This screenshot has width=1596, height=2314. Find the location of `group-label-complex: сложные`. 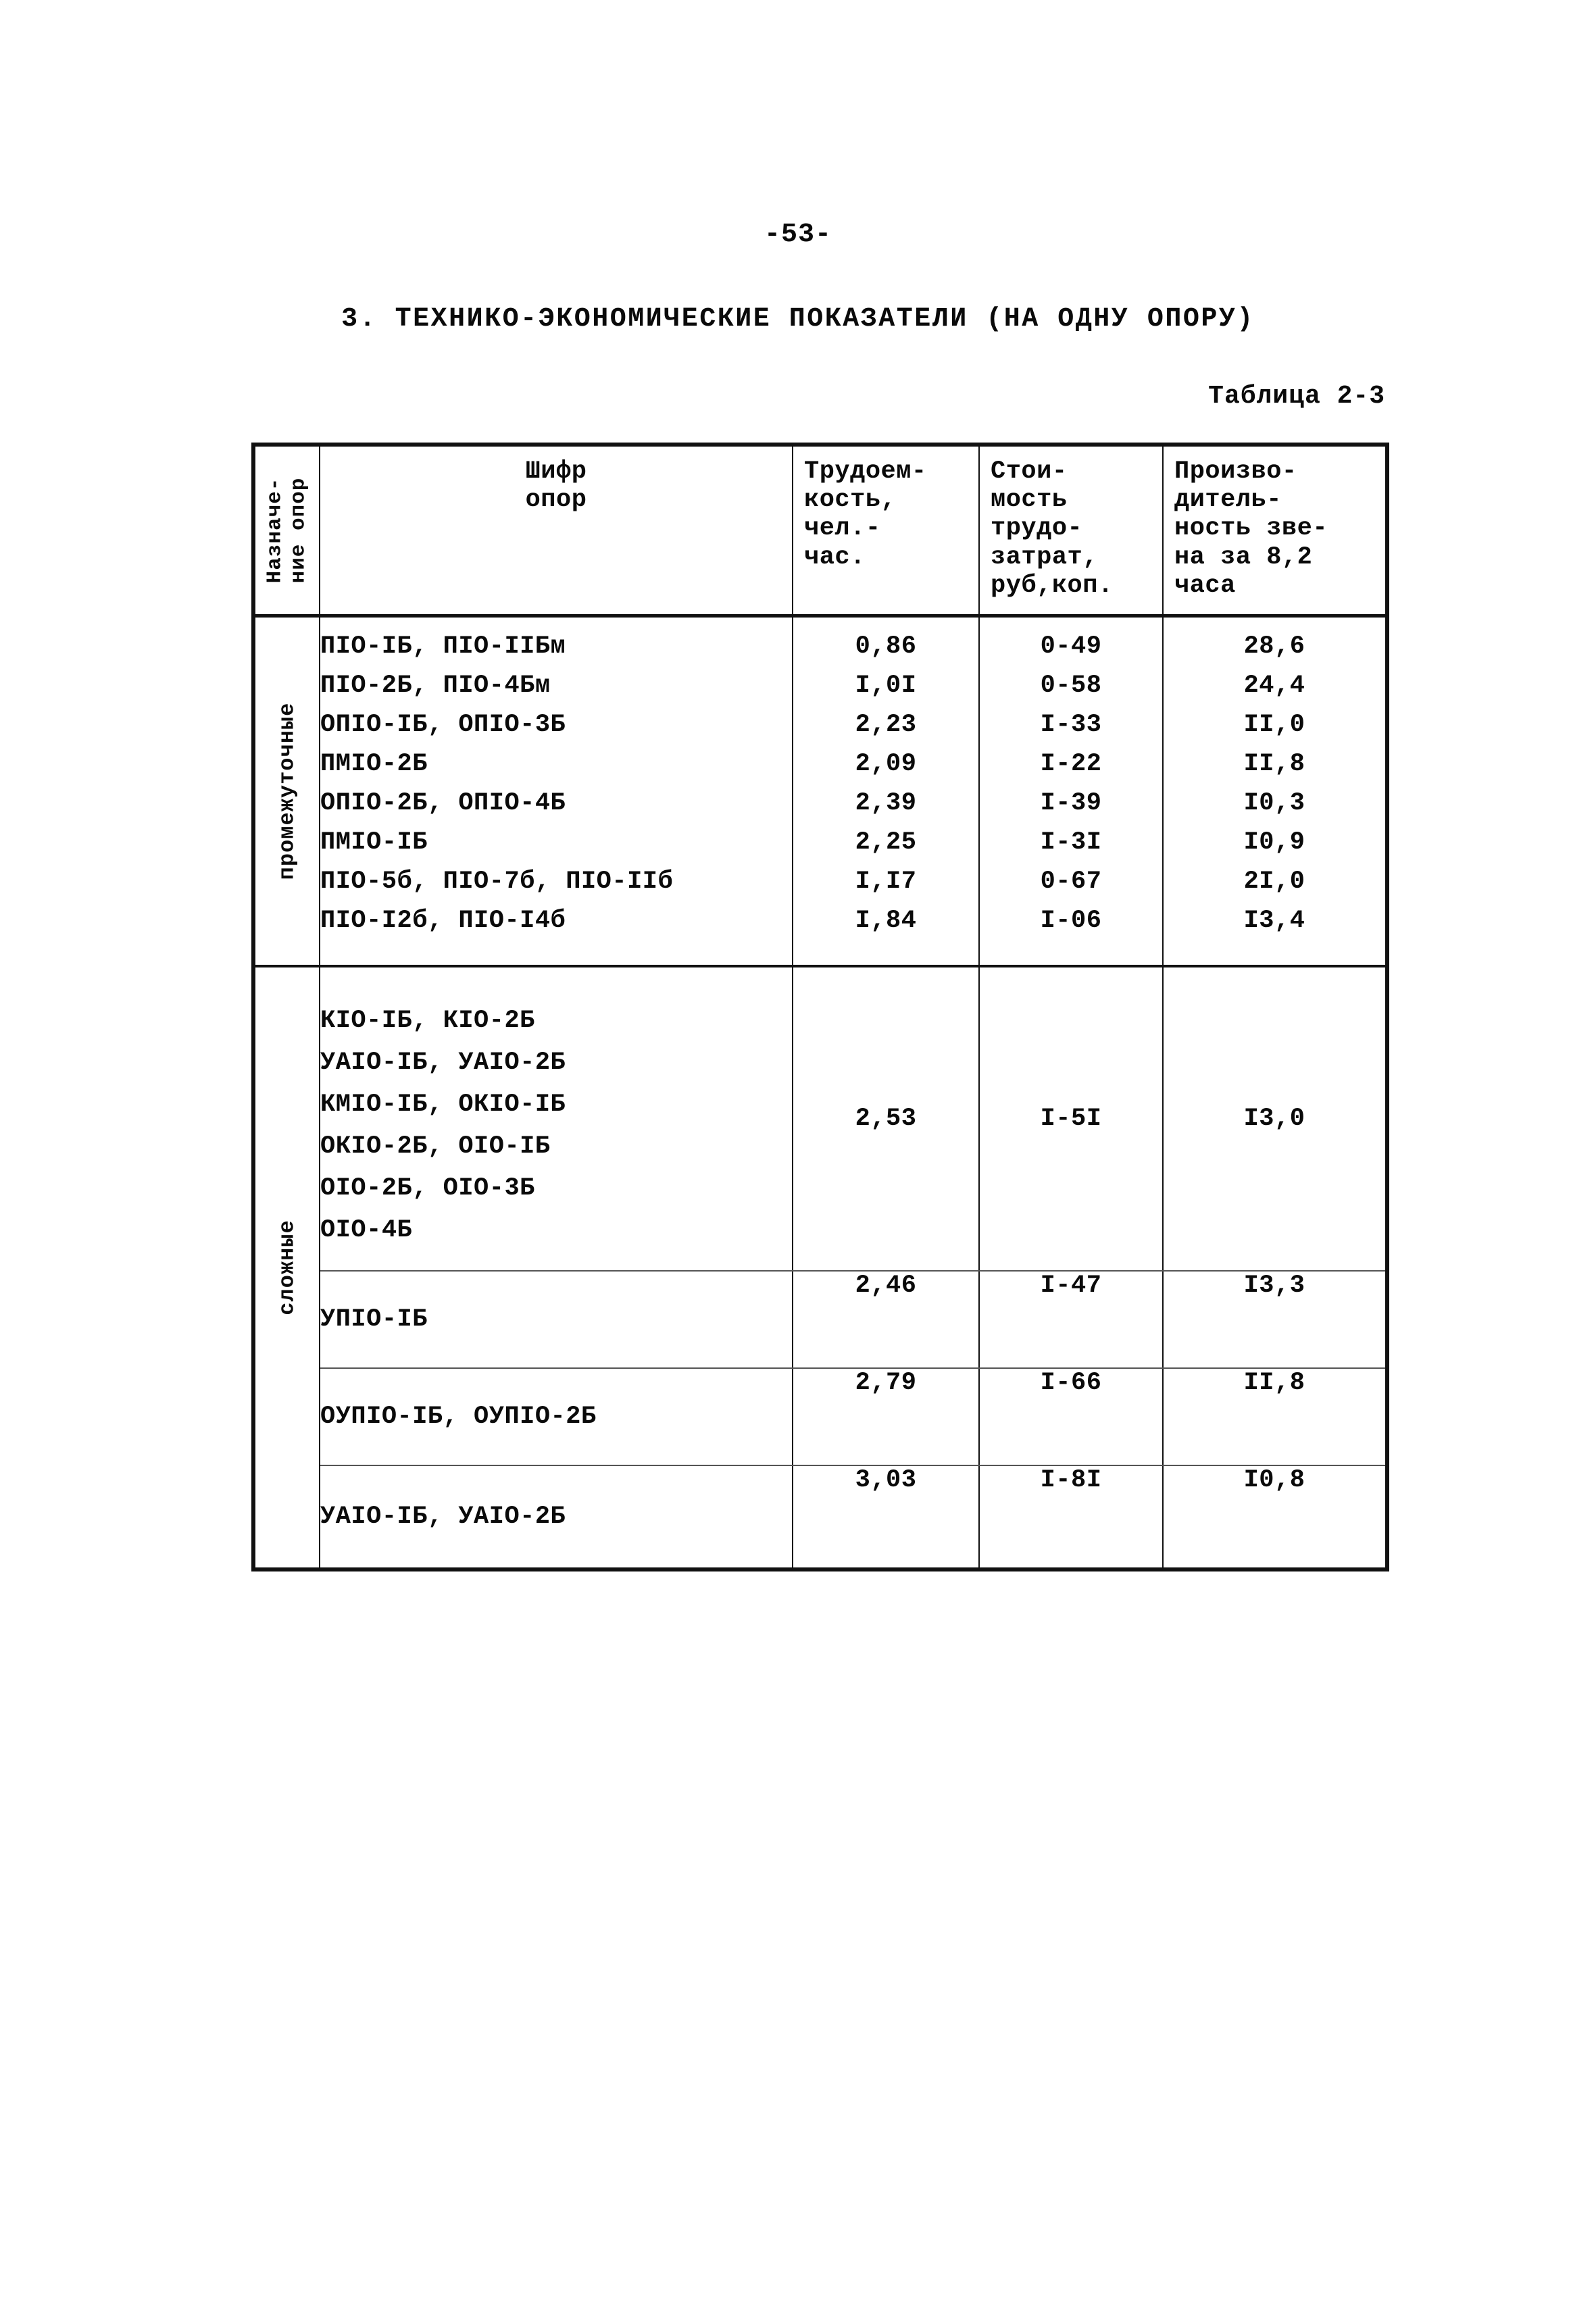

group-label-complex: сложные is located at coordinates (286, 1268).